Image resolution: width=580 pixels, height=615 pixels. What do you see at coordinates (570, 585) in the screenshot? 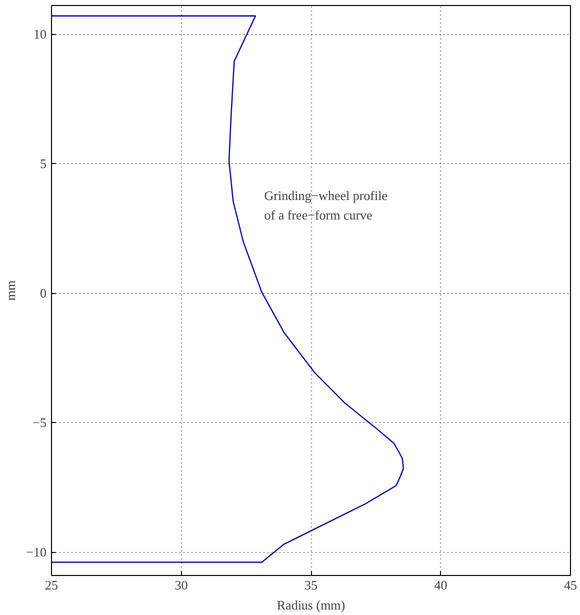
I see `x-tick-label: 45` at bounding box center [570, 585].